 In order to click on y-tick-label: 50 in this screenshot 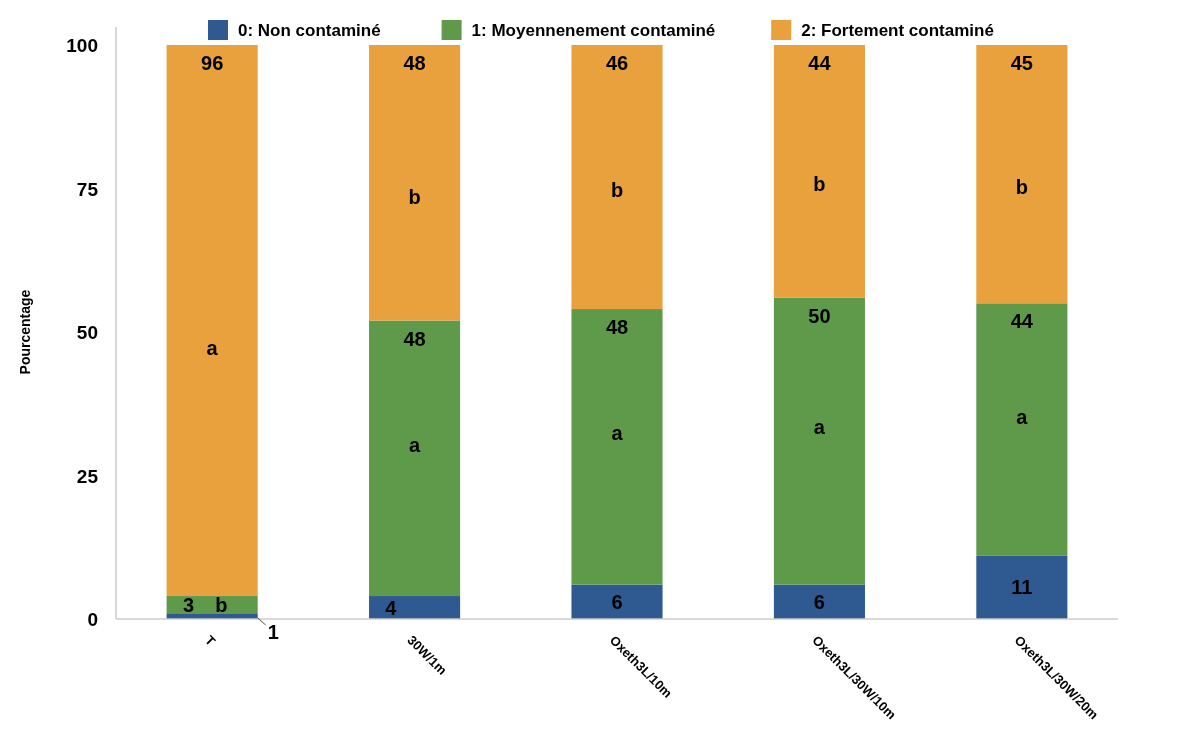, I will do `click(87, 332)`.